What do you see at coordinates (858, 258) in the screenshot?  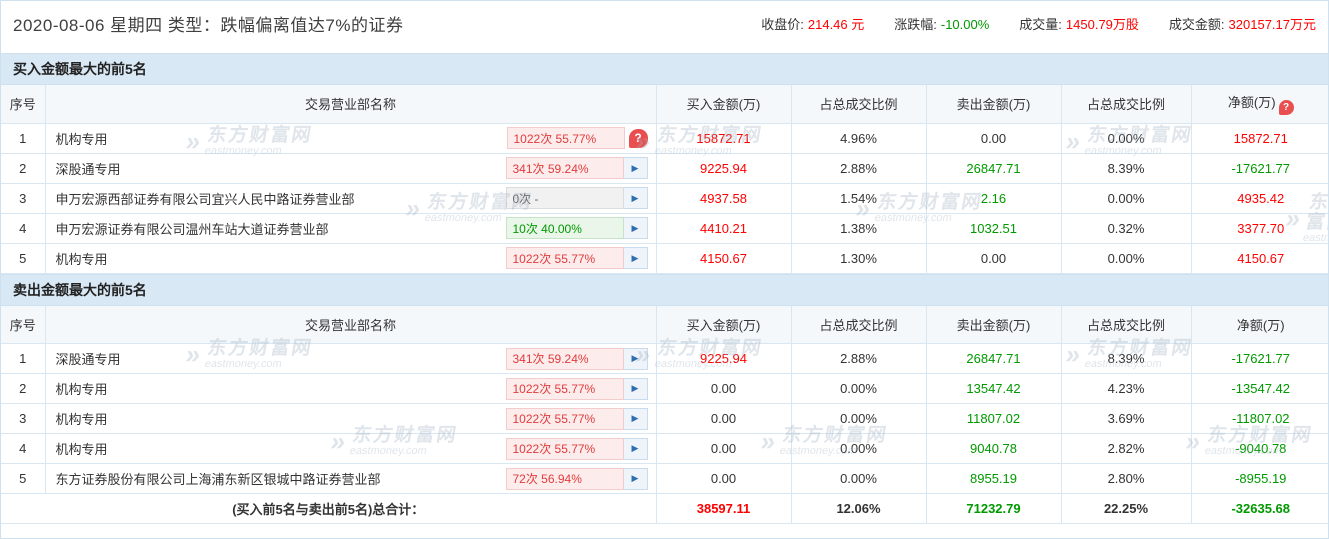 I see `buy-pct-cell: 1.30%` at bounding box center [858, 258].